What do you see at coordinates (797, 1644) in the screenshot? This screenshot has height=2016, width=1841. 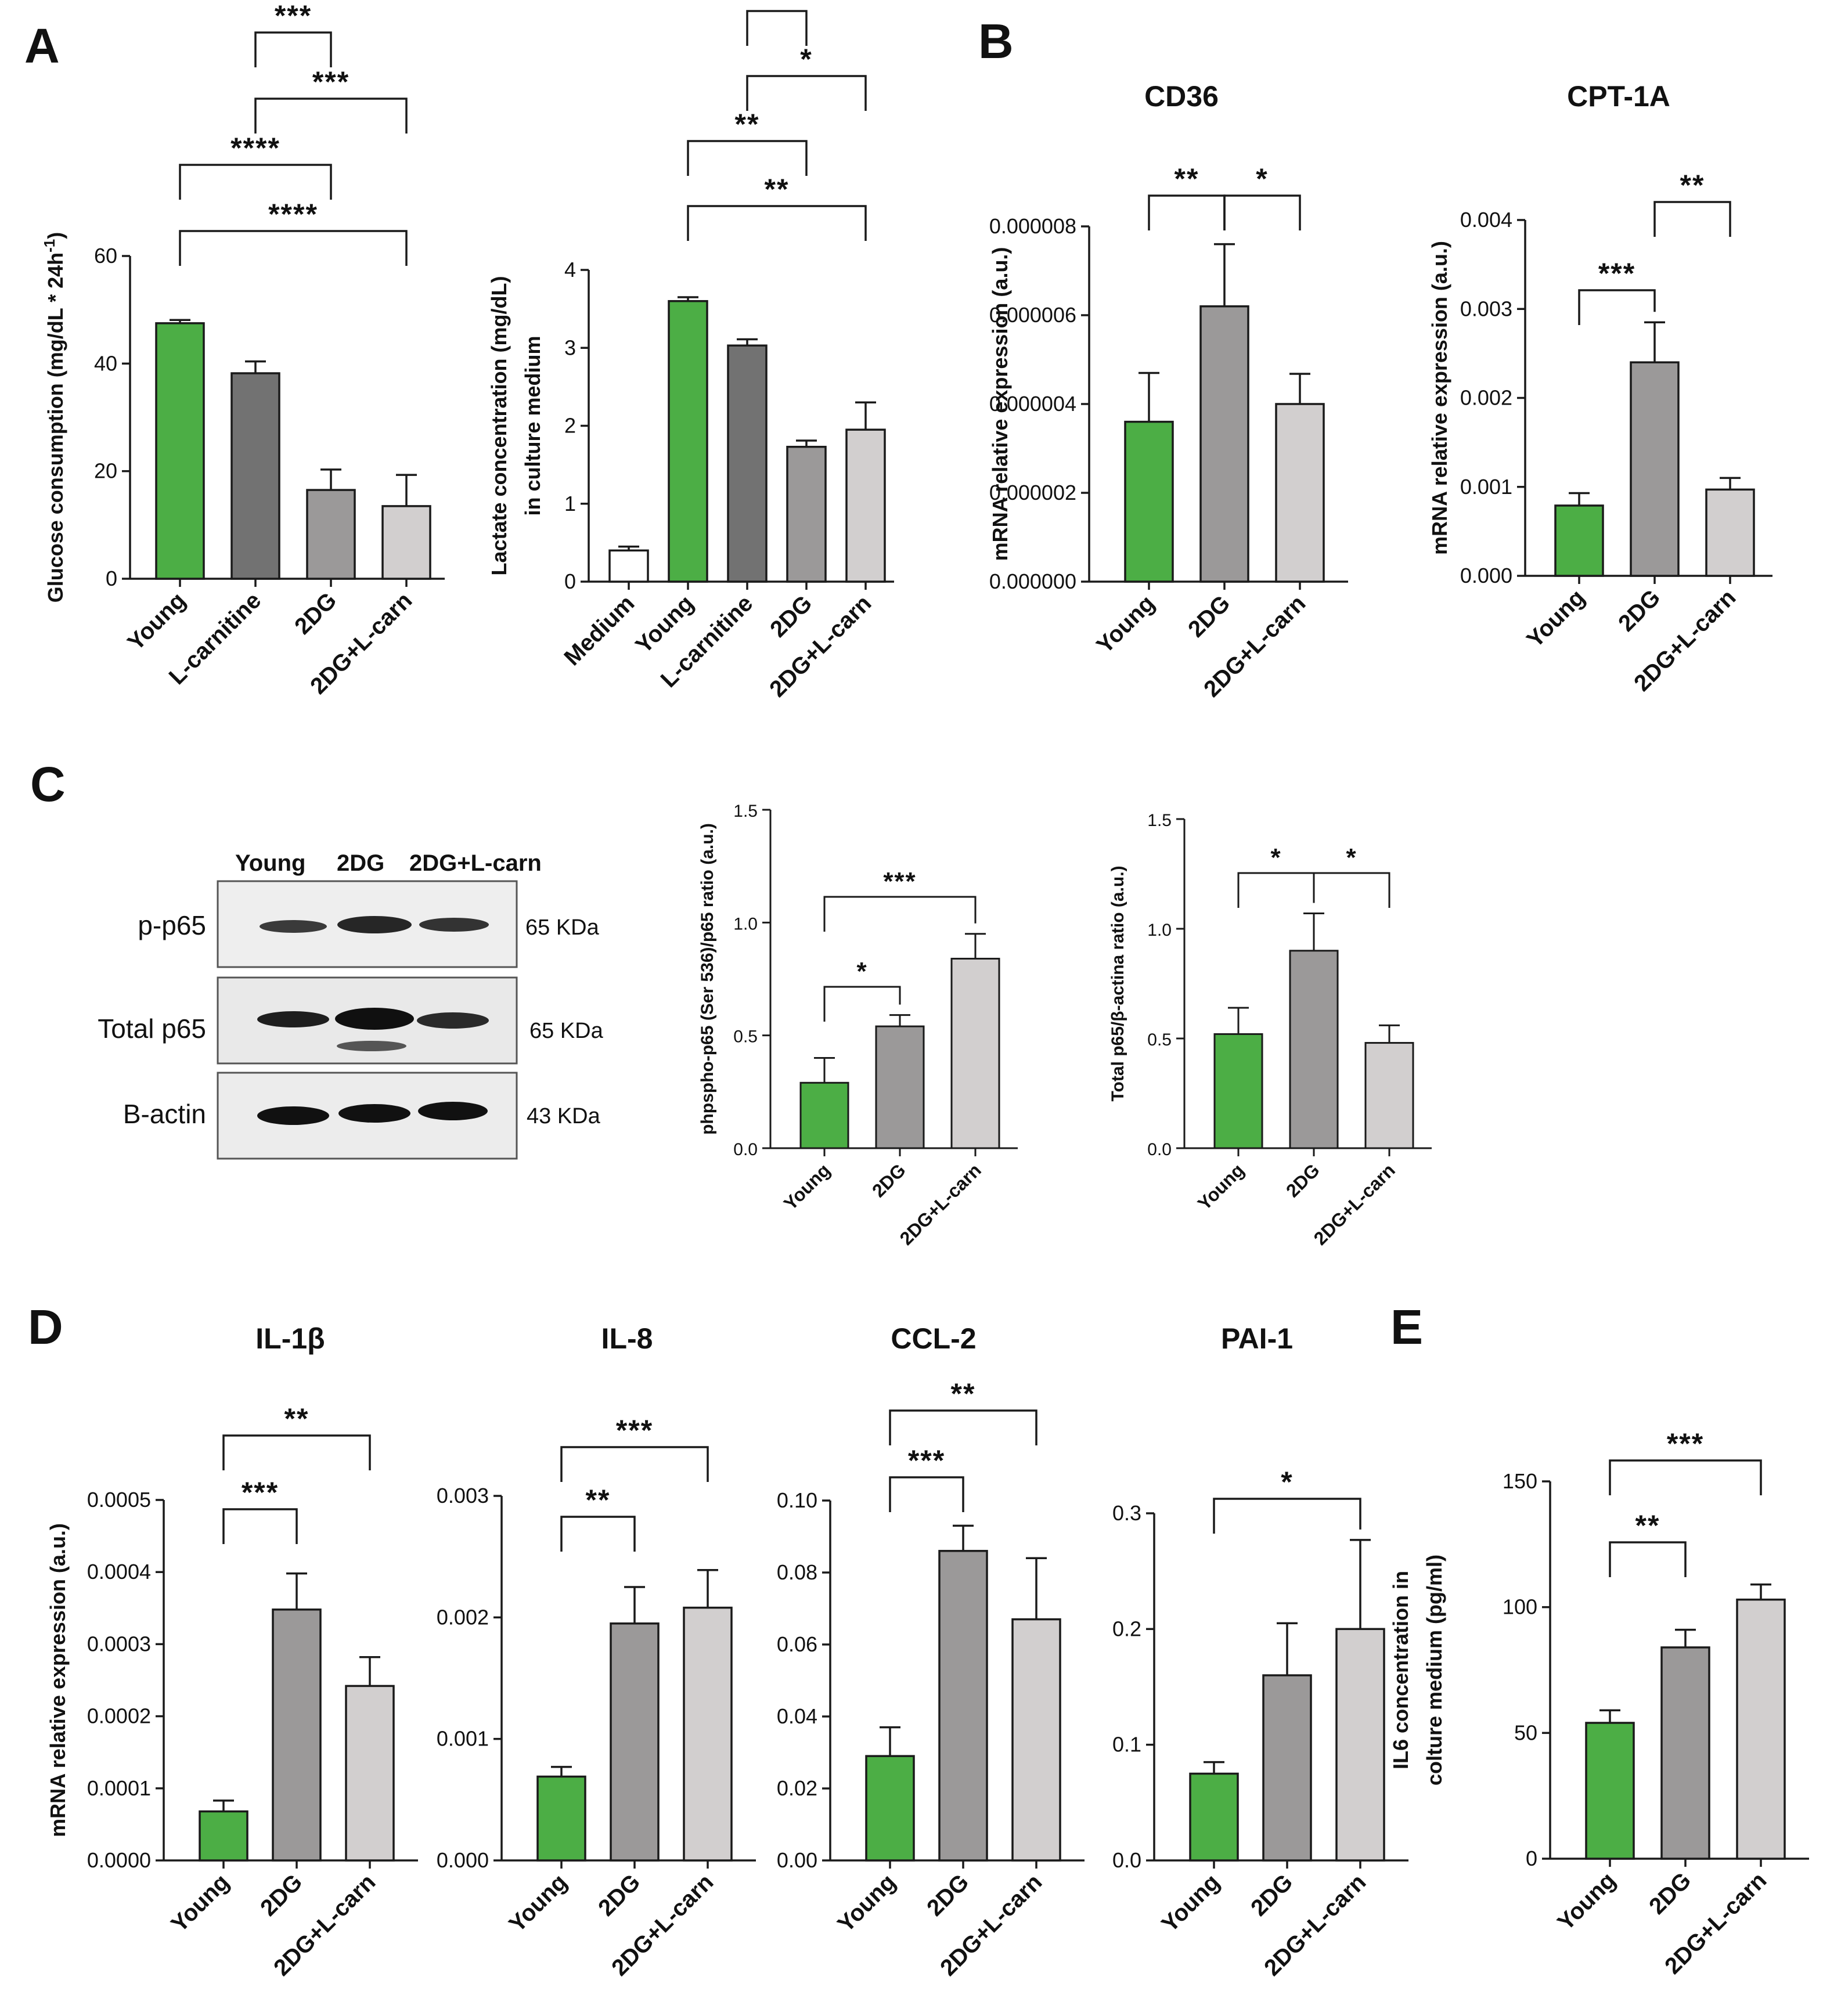 I see `y-tick-label: 0.06` at bounding box center [797, 1644].